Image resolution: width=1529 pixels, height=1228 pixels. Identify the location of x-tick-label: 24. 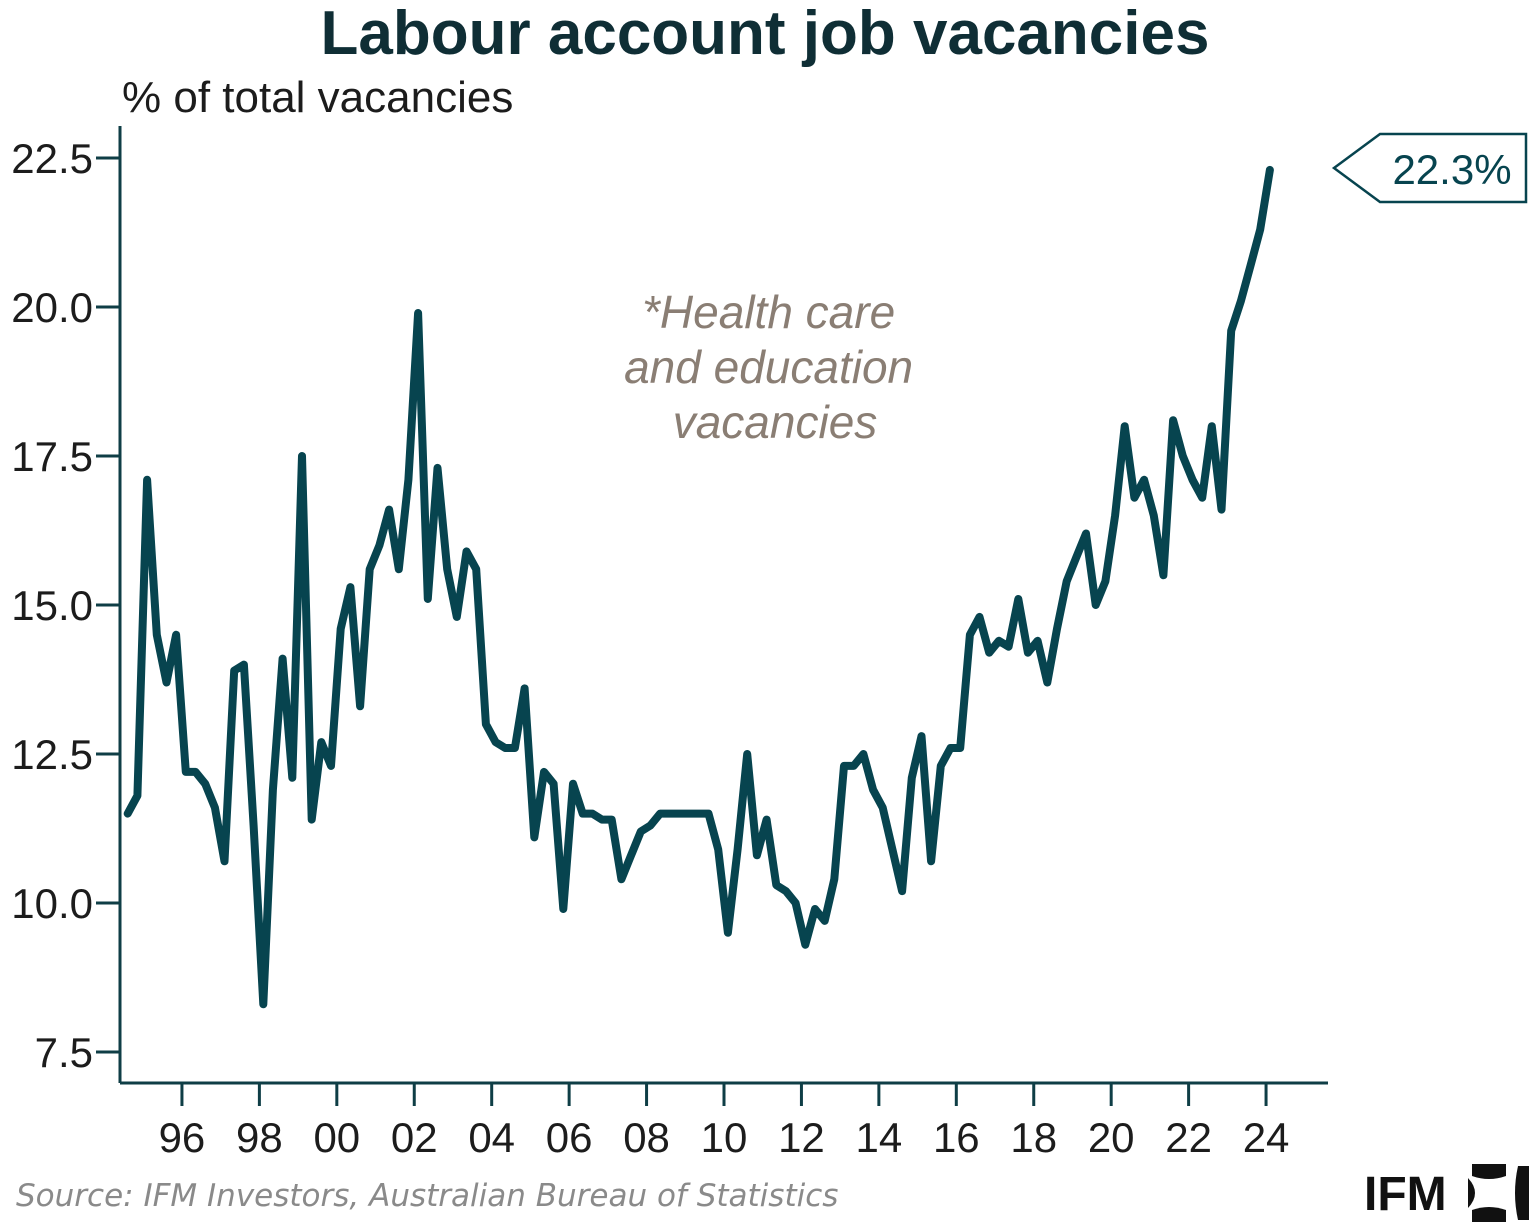
(1266, 1137).